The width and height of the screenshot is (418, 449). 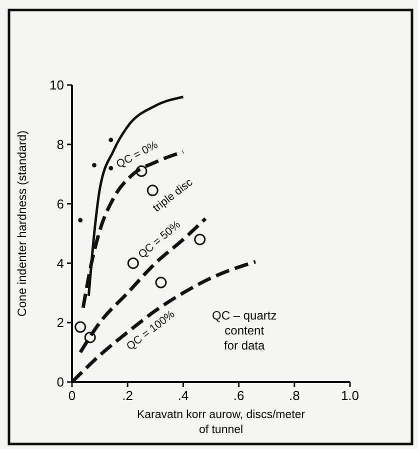 I want to click on x-tick-label: .6, so click(x=238, y=395).